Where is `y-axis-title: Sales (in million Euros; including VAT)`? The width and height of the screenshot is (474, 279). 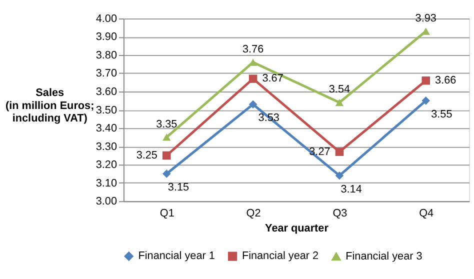 y-axis-title: Sales (in million Euros; including VAT) is located at coordinates (50, 105).